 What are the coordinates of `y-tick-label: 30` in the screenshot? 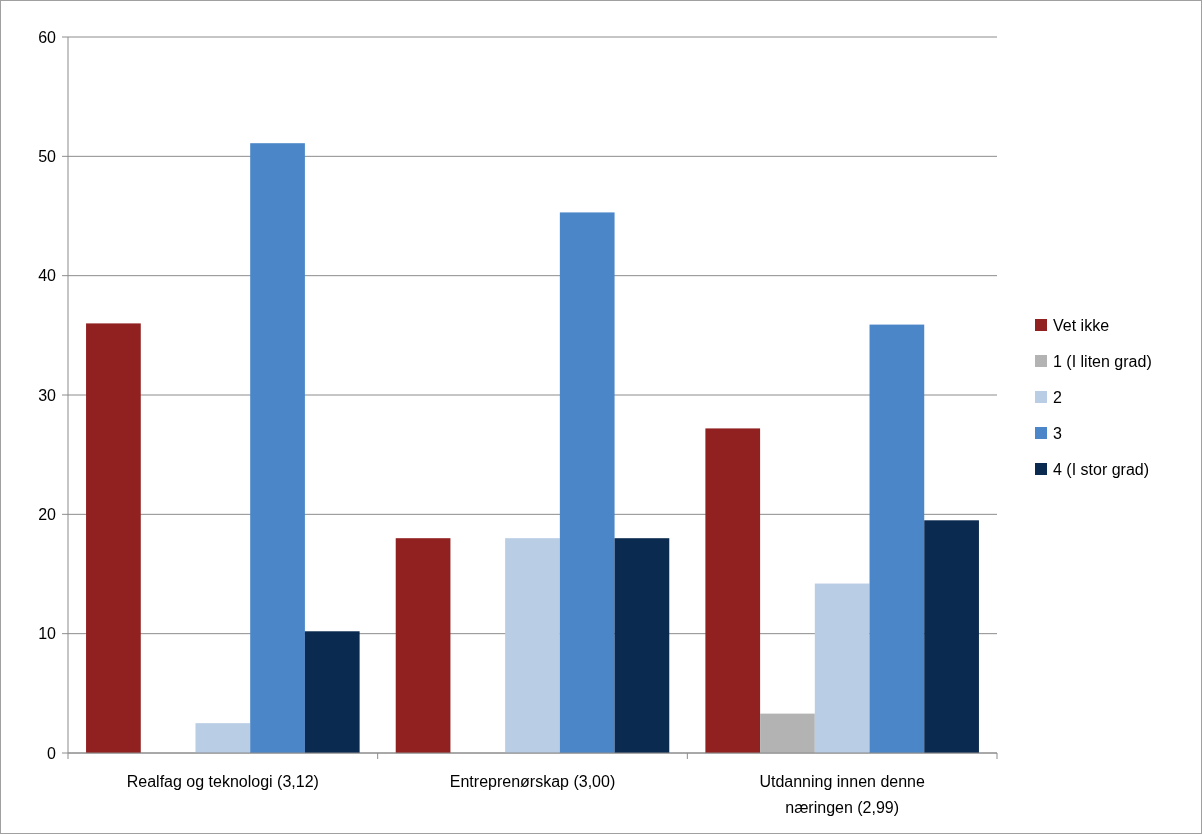 It's located at (47, 395).